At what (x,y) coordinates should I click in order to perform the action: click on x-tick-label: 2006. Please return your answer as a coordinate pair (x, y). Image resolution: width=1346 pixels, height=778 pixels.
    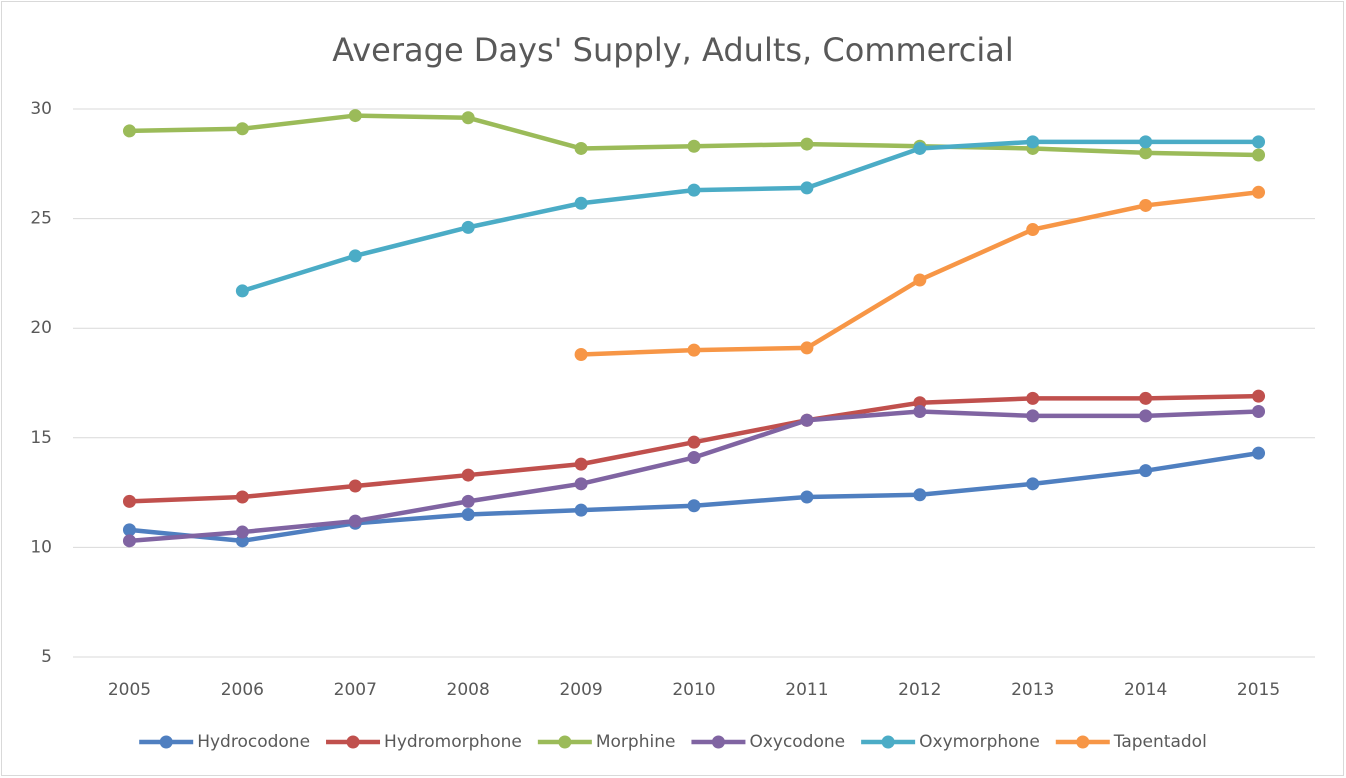
    Looking at the image, I should click on (242, 690).